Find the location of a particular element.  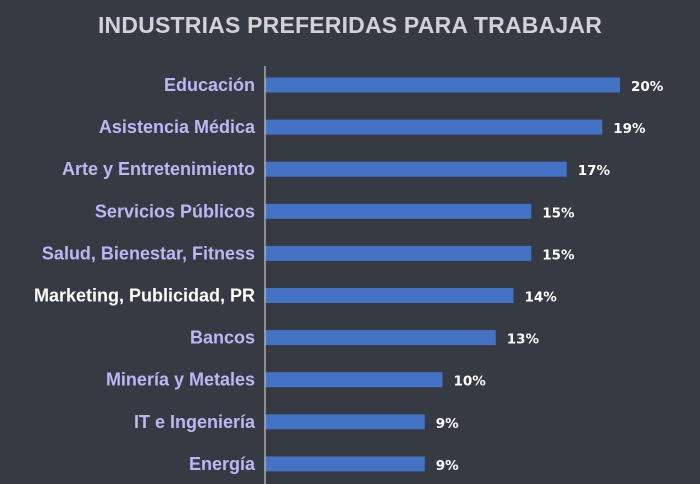

value-label-3: 15% is located at coordinates (558, 213).